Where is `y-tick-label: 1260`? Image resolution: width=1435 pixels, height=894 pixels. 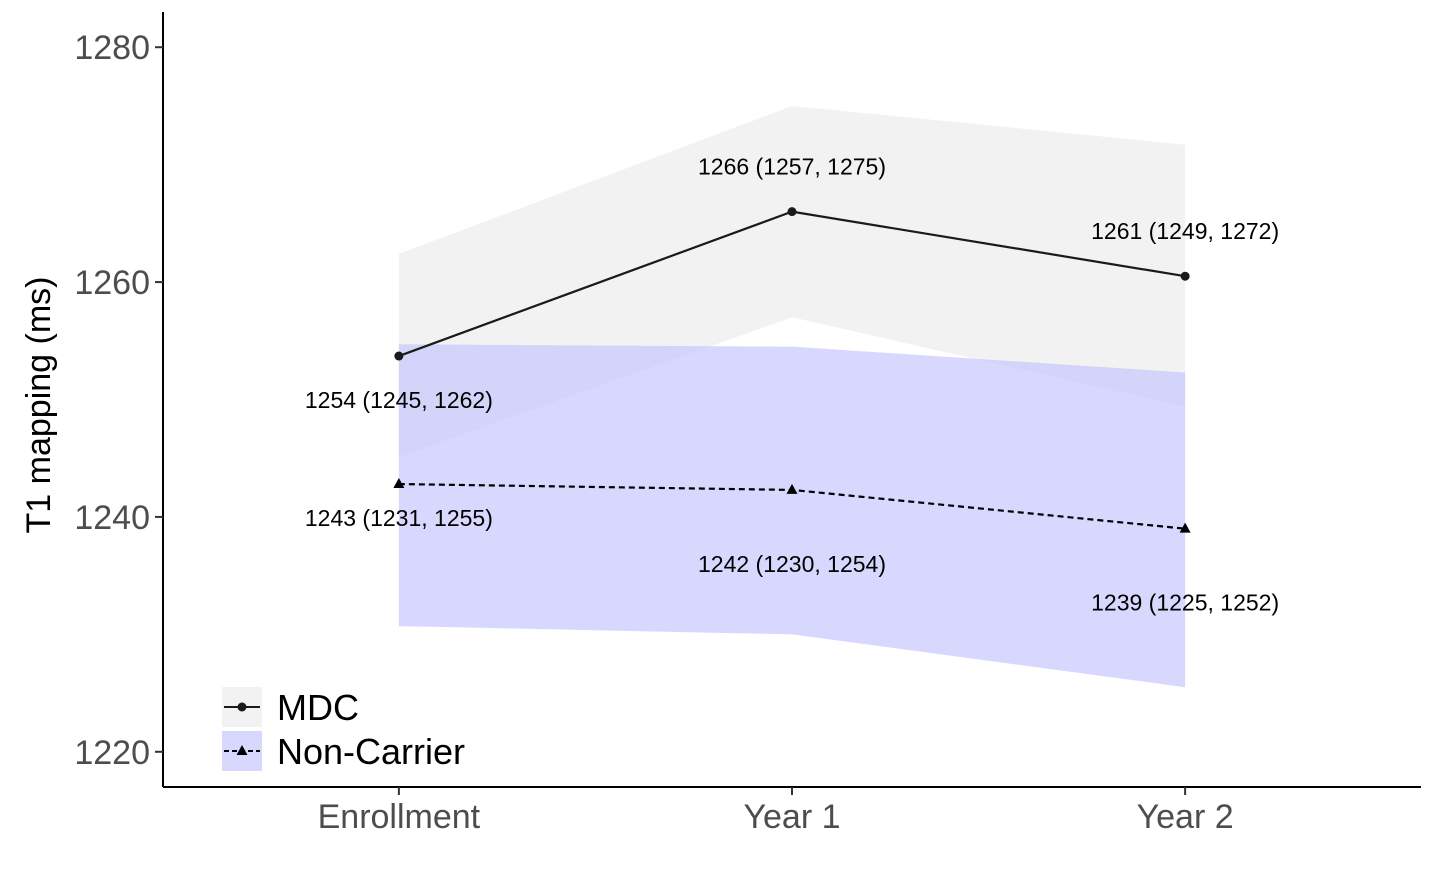 y-tick-label: 1260 is located at coordinates (112, 283).